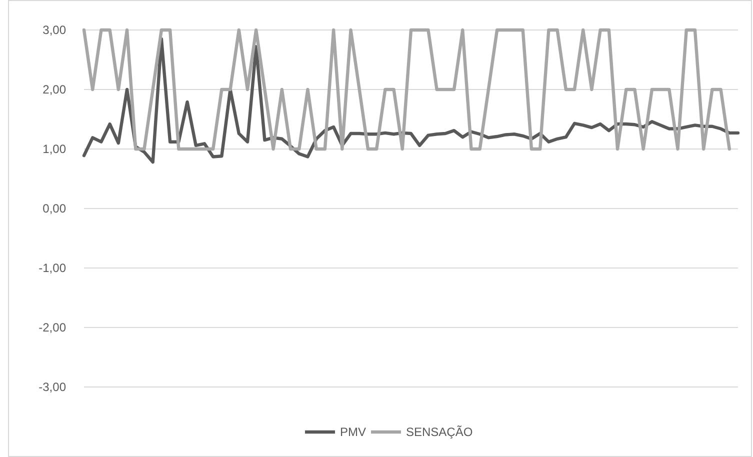 The height and width of the screenshot is (457, 753). Describe the element at coordinates (353, 432) in the screenshot. I see `legend-label: PMV` at that location.